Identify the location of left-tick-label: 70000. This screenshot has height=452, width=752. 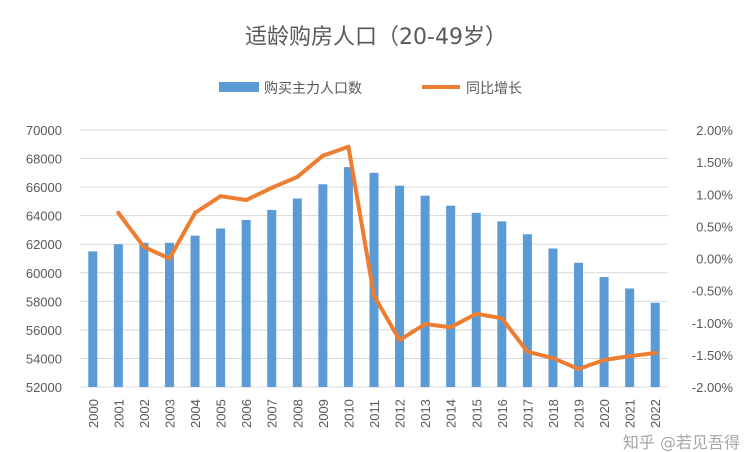
(44, 130).